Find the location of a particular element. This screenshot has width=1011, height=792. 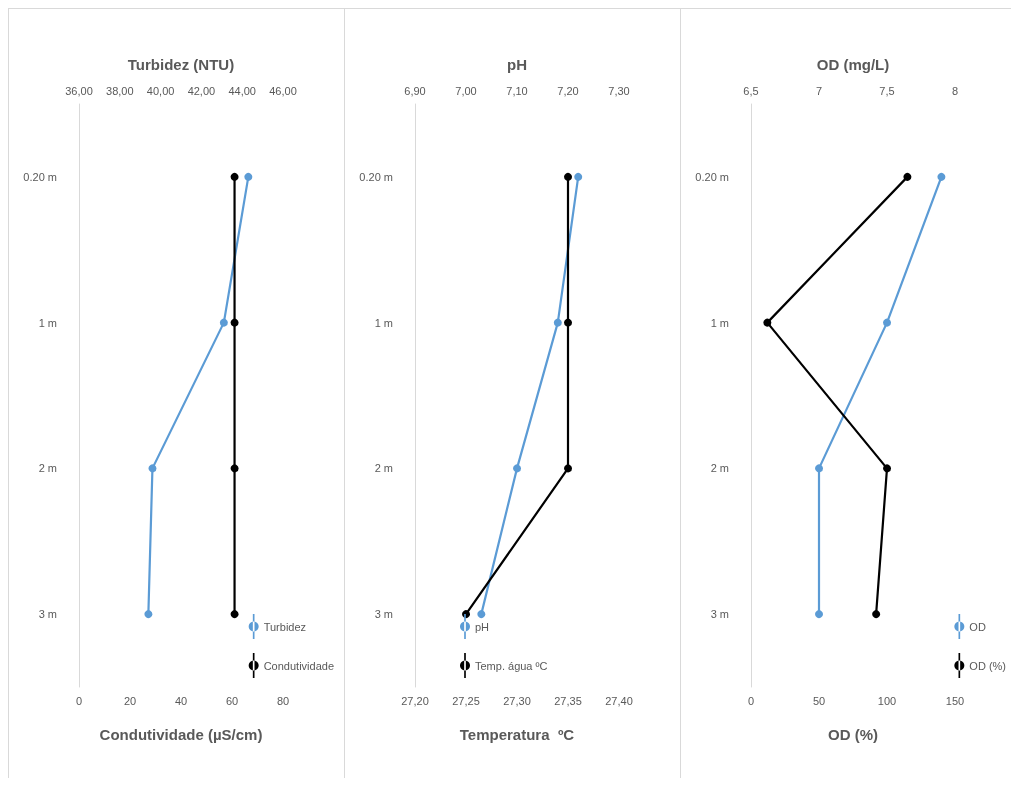

x-axis-title: Temperatura ºC is located at coordinates (517, 734).